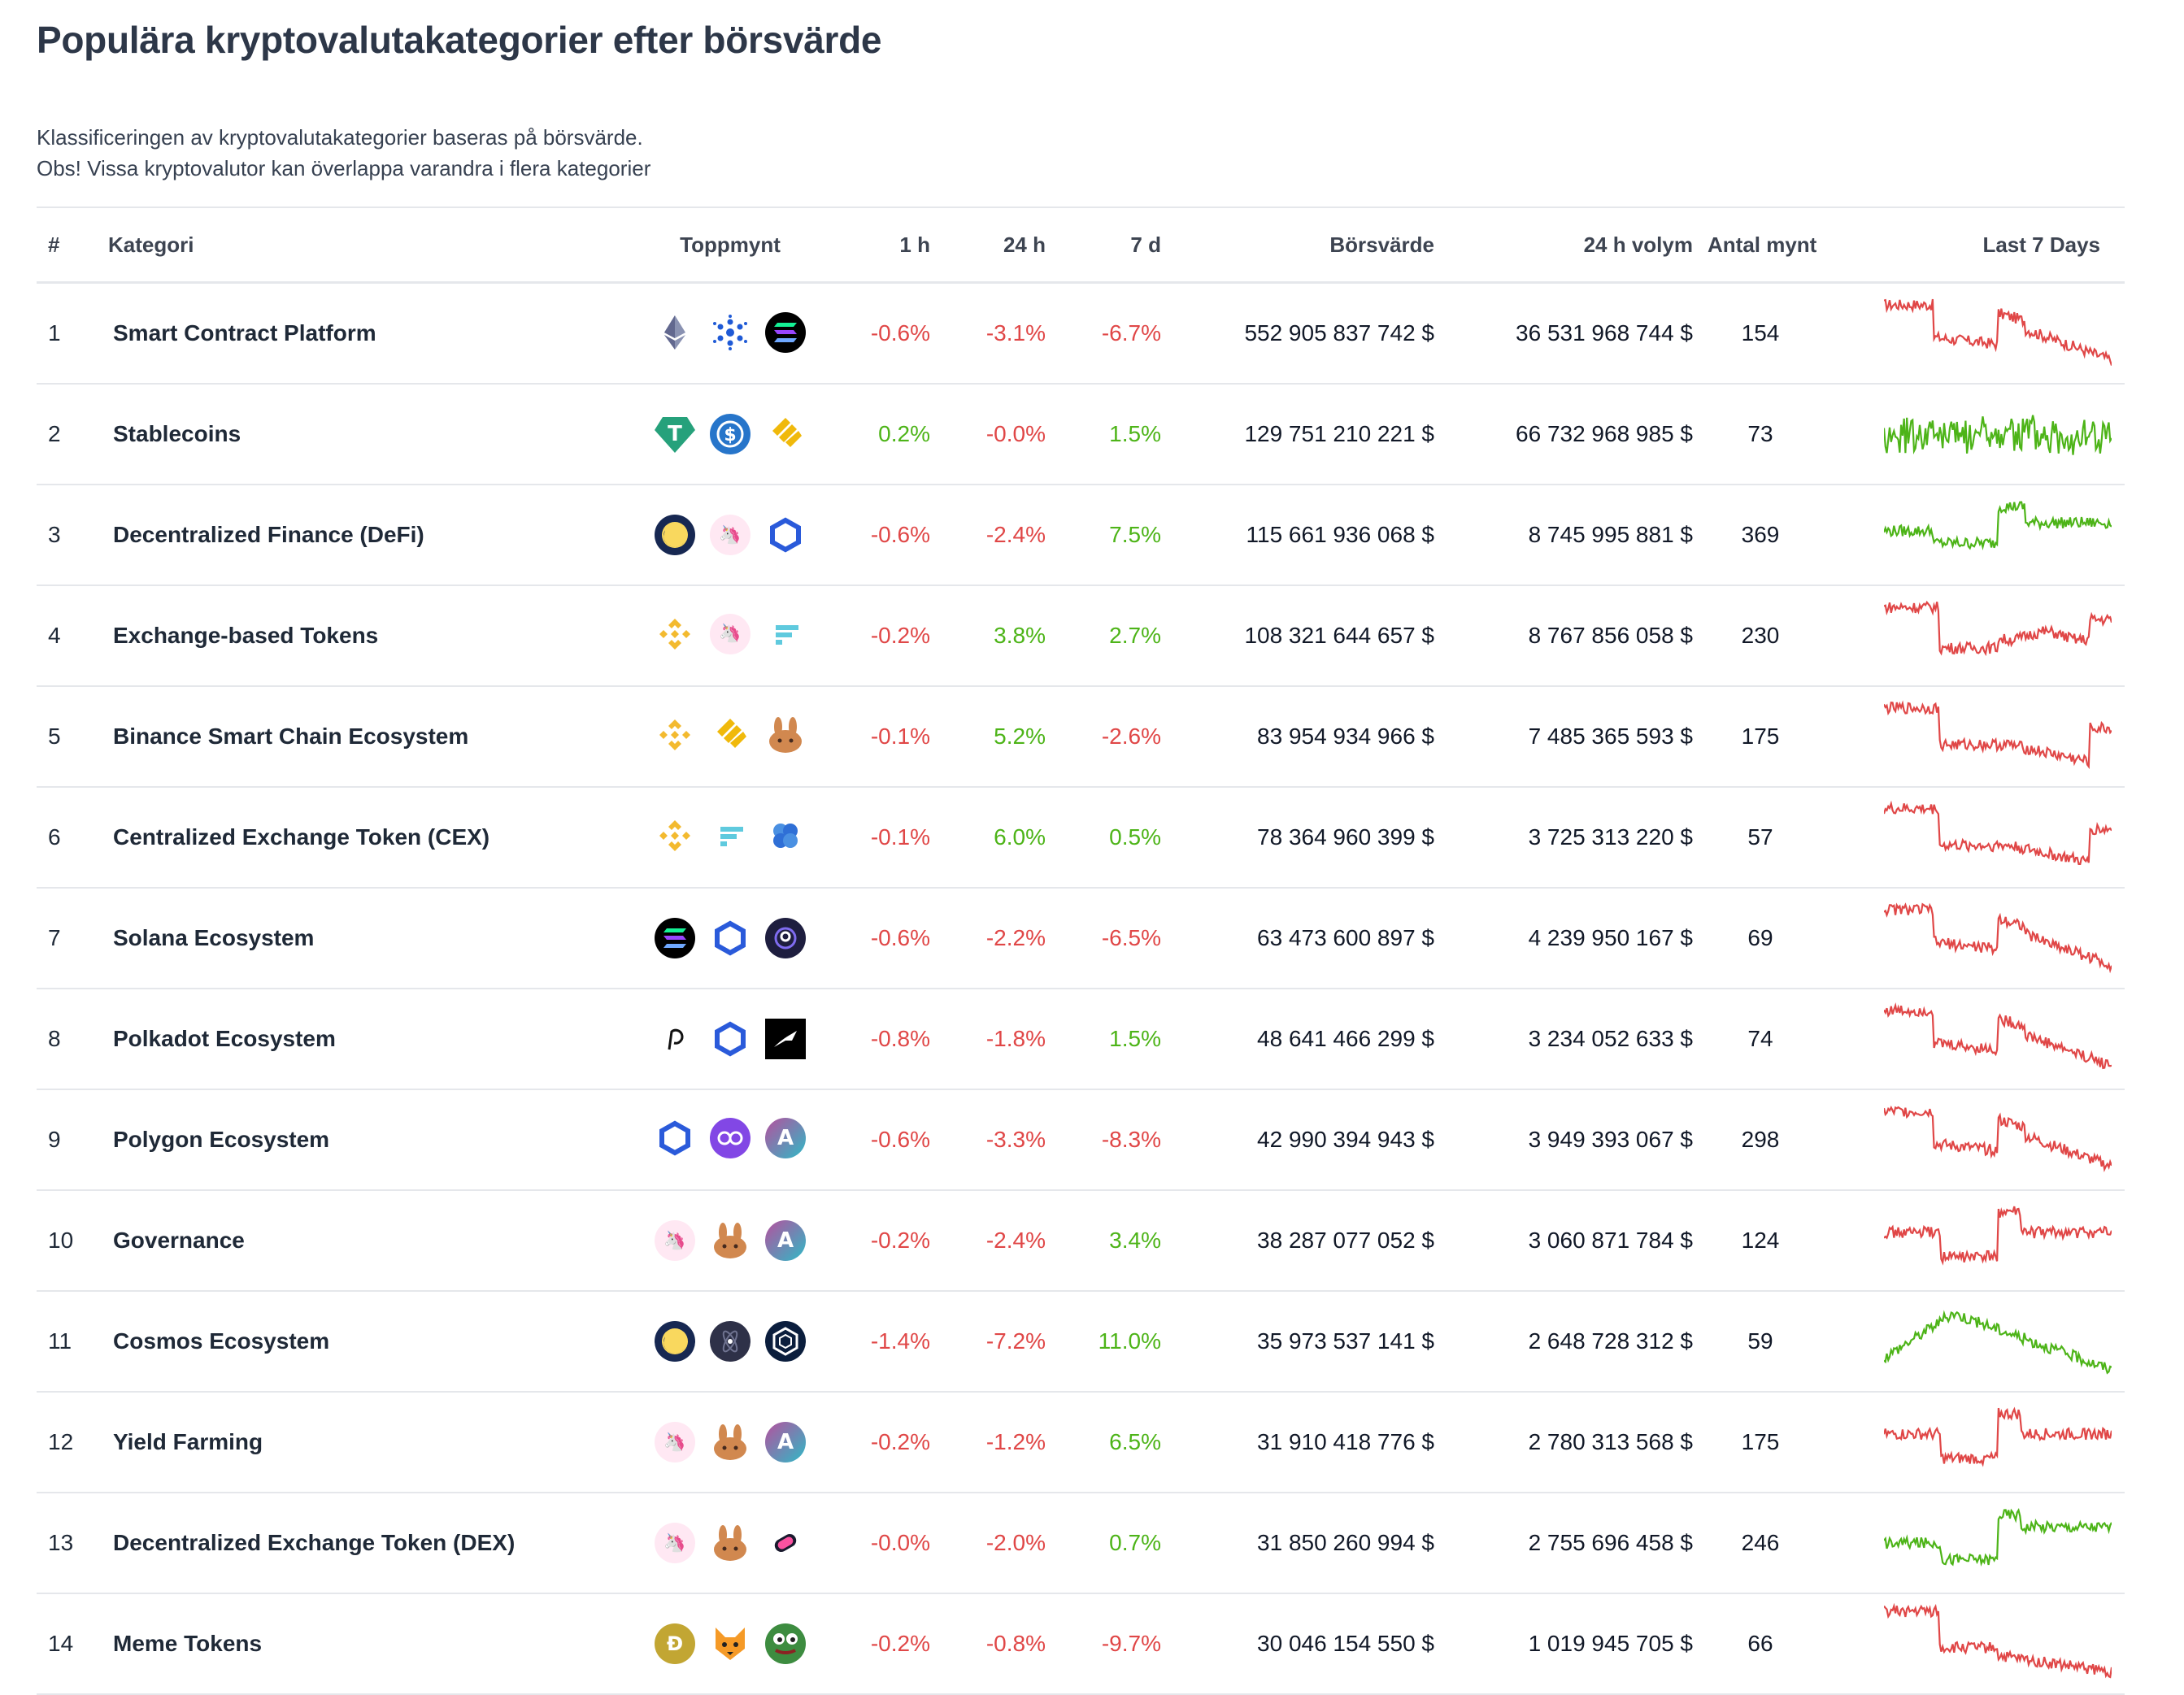  What do you see at coordinates (786, 1341) in the screenshot?
I see `cronos-icon` at bounding box center [786, 1341].